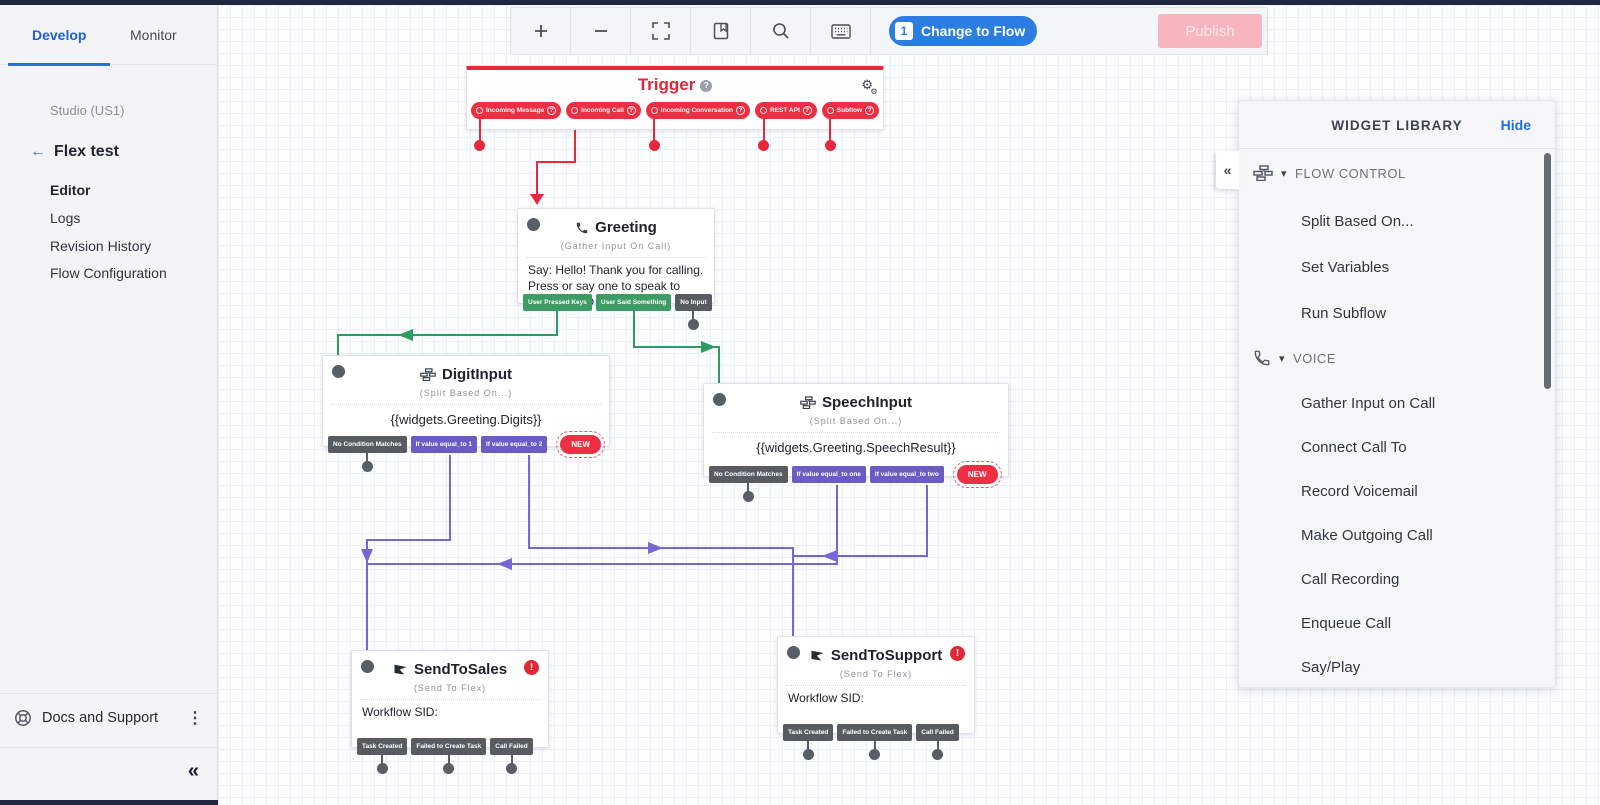 The height and width of the screenshot is (805, 1600). Describe the element at coordinates (800, 2) in the screenshot. I see `top-navy-strip` at that location.